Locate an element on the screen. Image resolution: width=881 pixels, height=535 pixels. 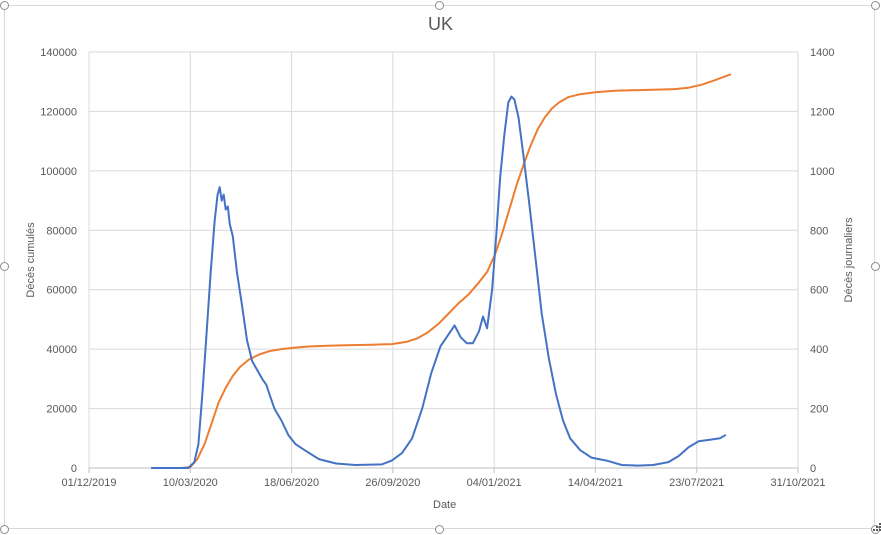
x-tick-label: 01/12/2019 is located at coordinates (88, 483).